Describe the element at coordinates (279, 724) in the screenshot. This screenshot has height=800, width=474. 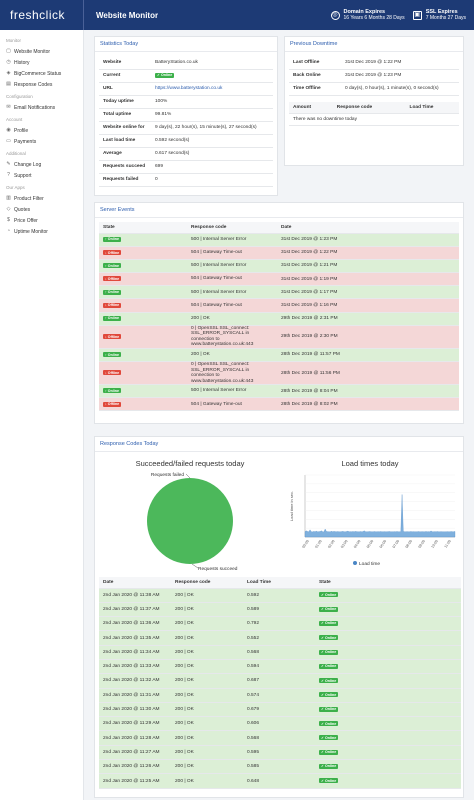
I see `response-load-time: 0.606` at that location.